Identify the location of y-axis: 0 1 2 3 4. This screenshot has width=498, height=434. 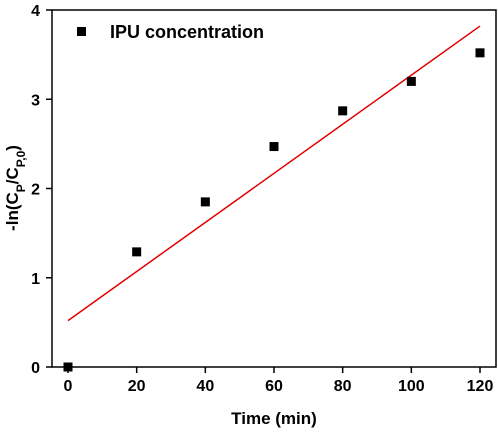
(41, 190).